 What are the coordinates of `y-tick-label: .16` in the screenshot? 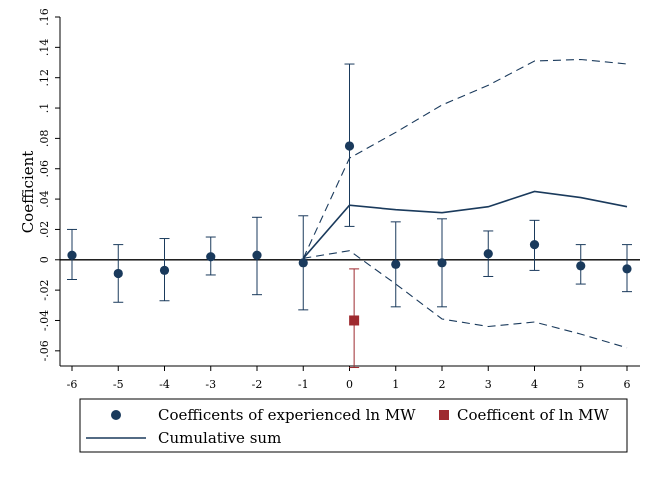 It's located at (44, 17).